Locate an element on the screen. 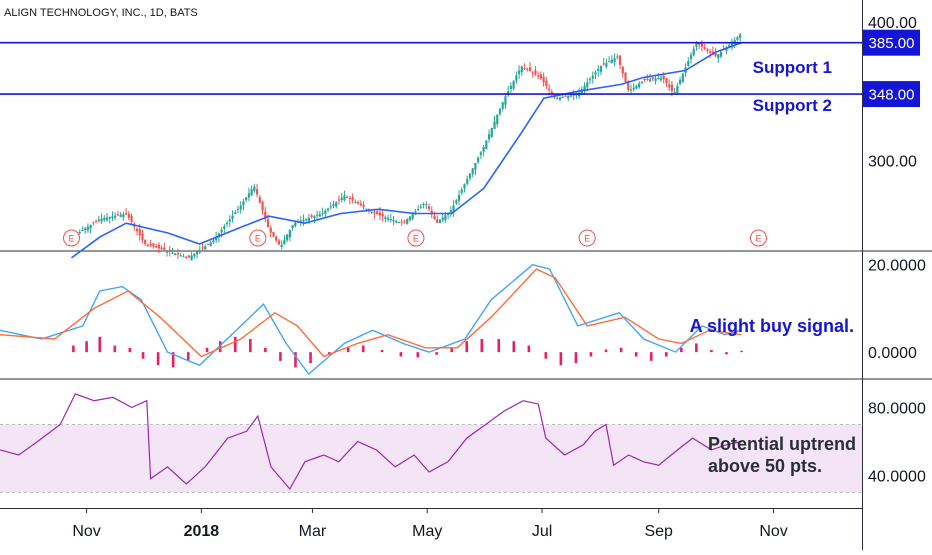 This screenshot has width=932, height=555. macd-annotation: A slight buy signal. is located at coordinates (772, 326).